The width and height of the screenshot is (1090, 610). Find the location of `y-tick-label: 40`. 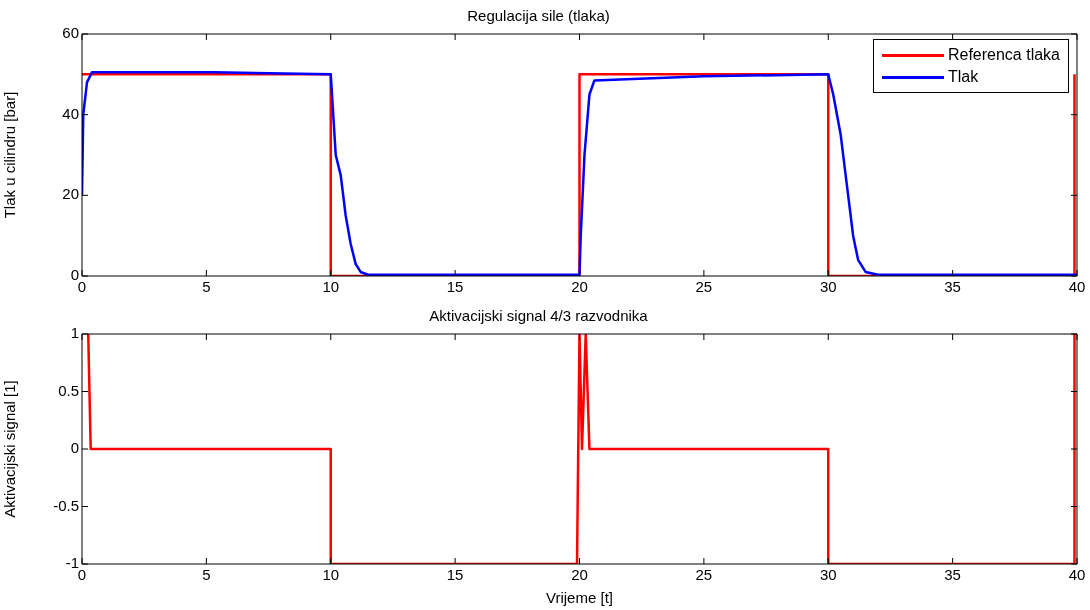

y-tick-label: 40 is located at coordinates (70, 113).